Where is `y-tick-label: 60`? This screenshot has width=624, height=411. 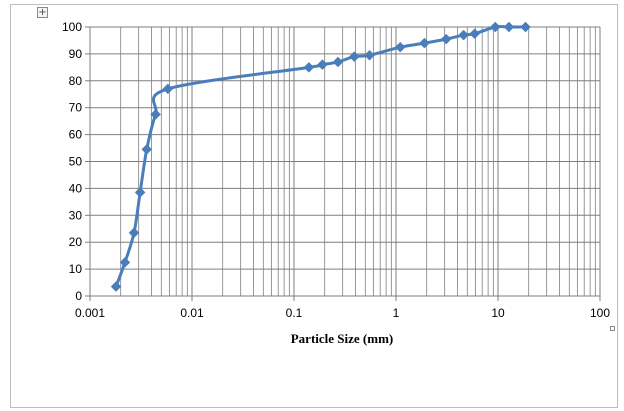
y-tick-label: 60 is located at coordinates (76, 135).